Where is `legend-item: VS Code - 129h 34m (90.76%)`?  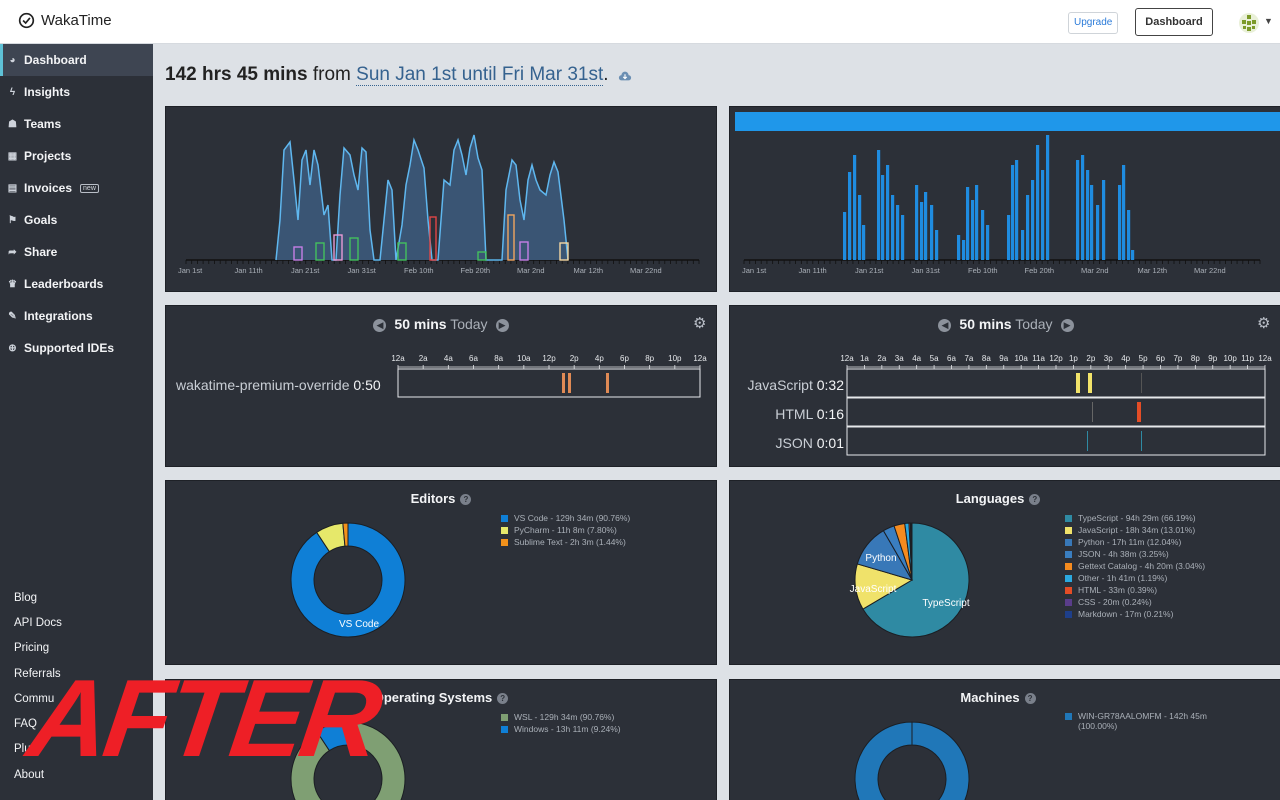 legend-item: VS Code - 129h 34m (90.76%) is located at coordinates (565, 518).